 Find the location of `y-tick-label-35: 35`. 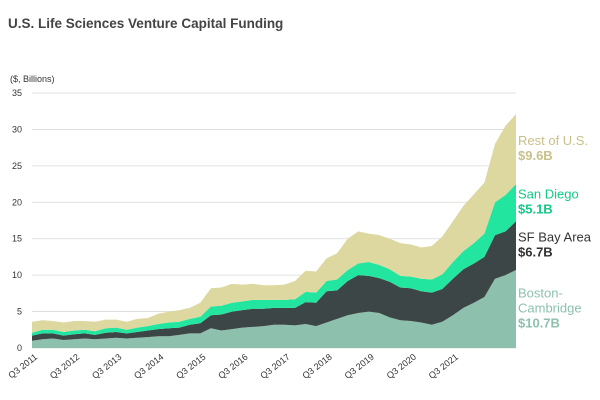

y-tick-label-35: 35 is located at coordinates (17, 93).